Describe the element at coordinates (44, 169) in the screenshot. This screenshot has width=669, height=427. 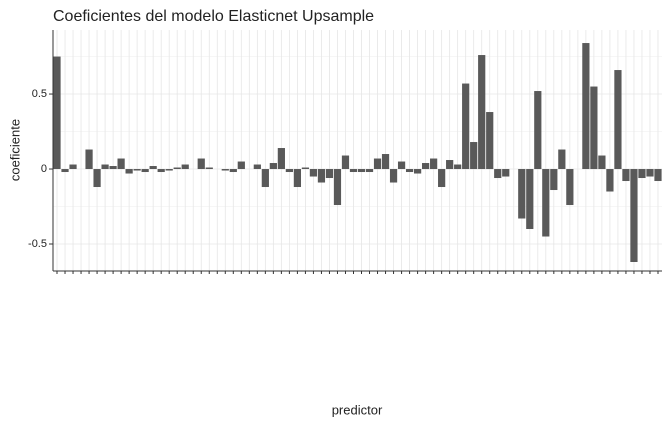
I see `y-tick-label: 0` at that location.